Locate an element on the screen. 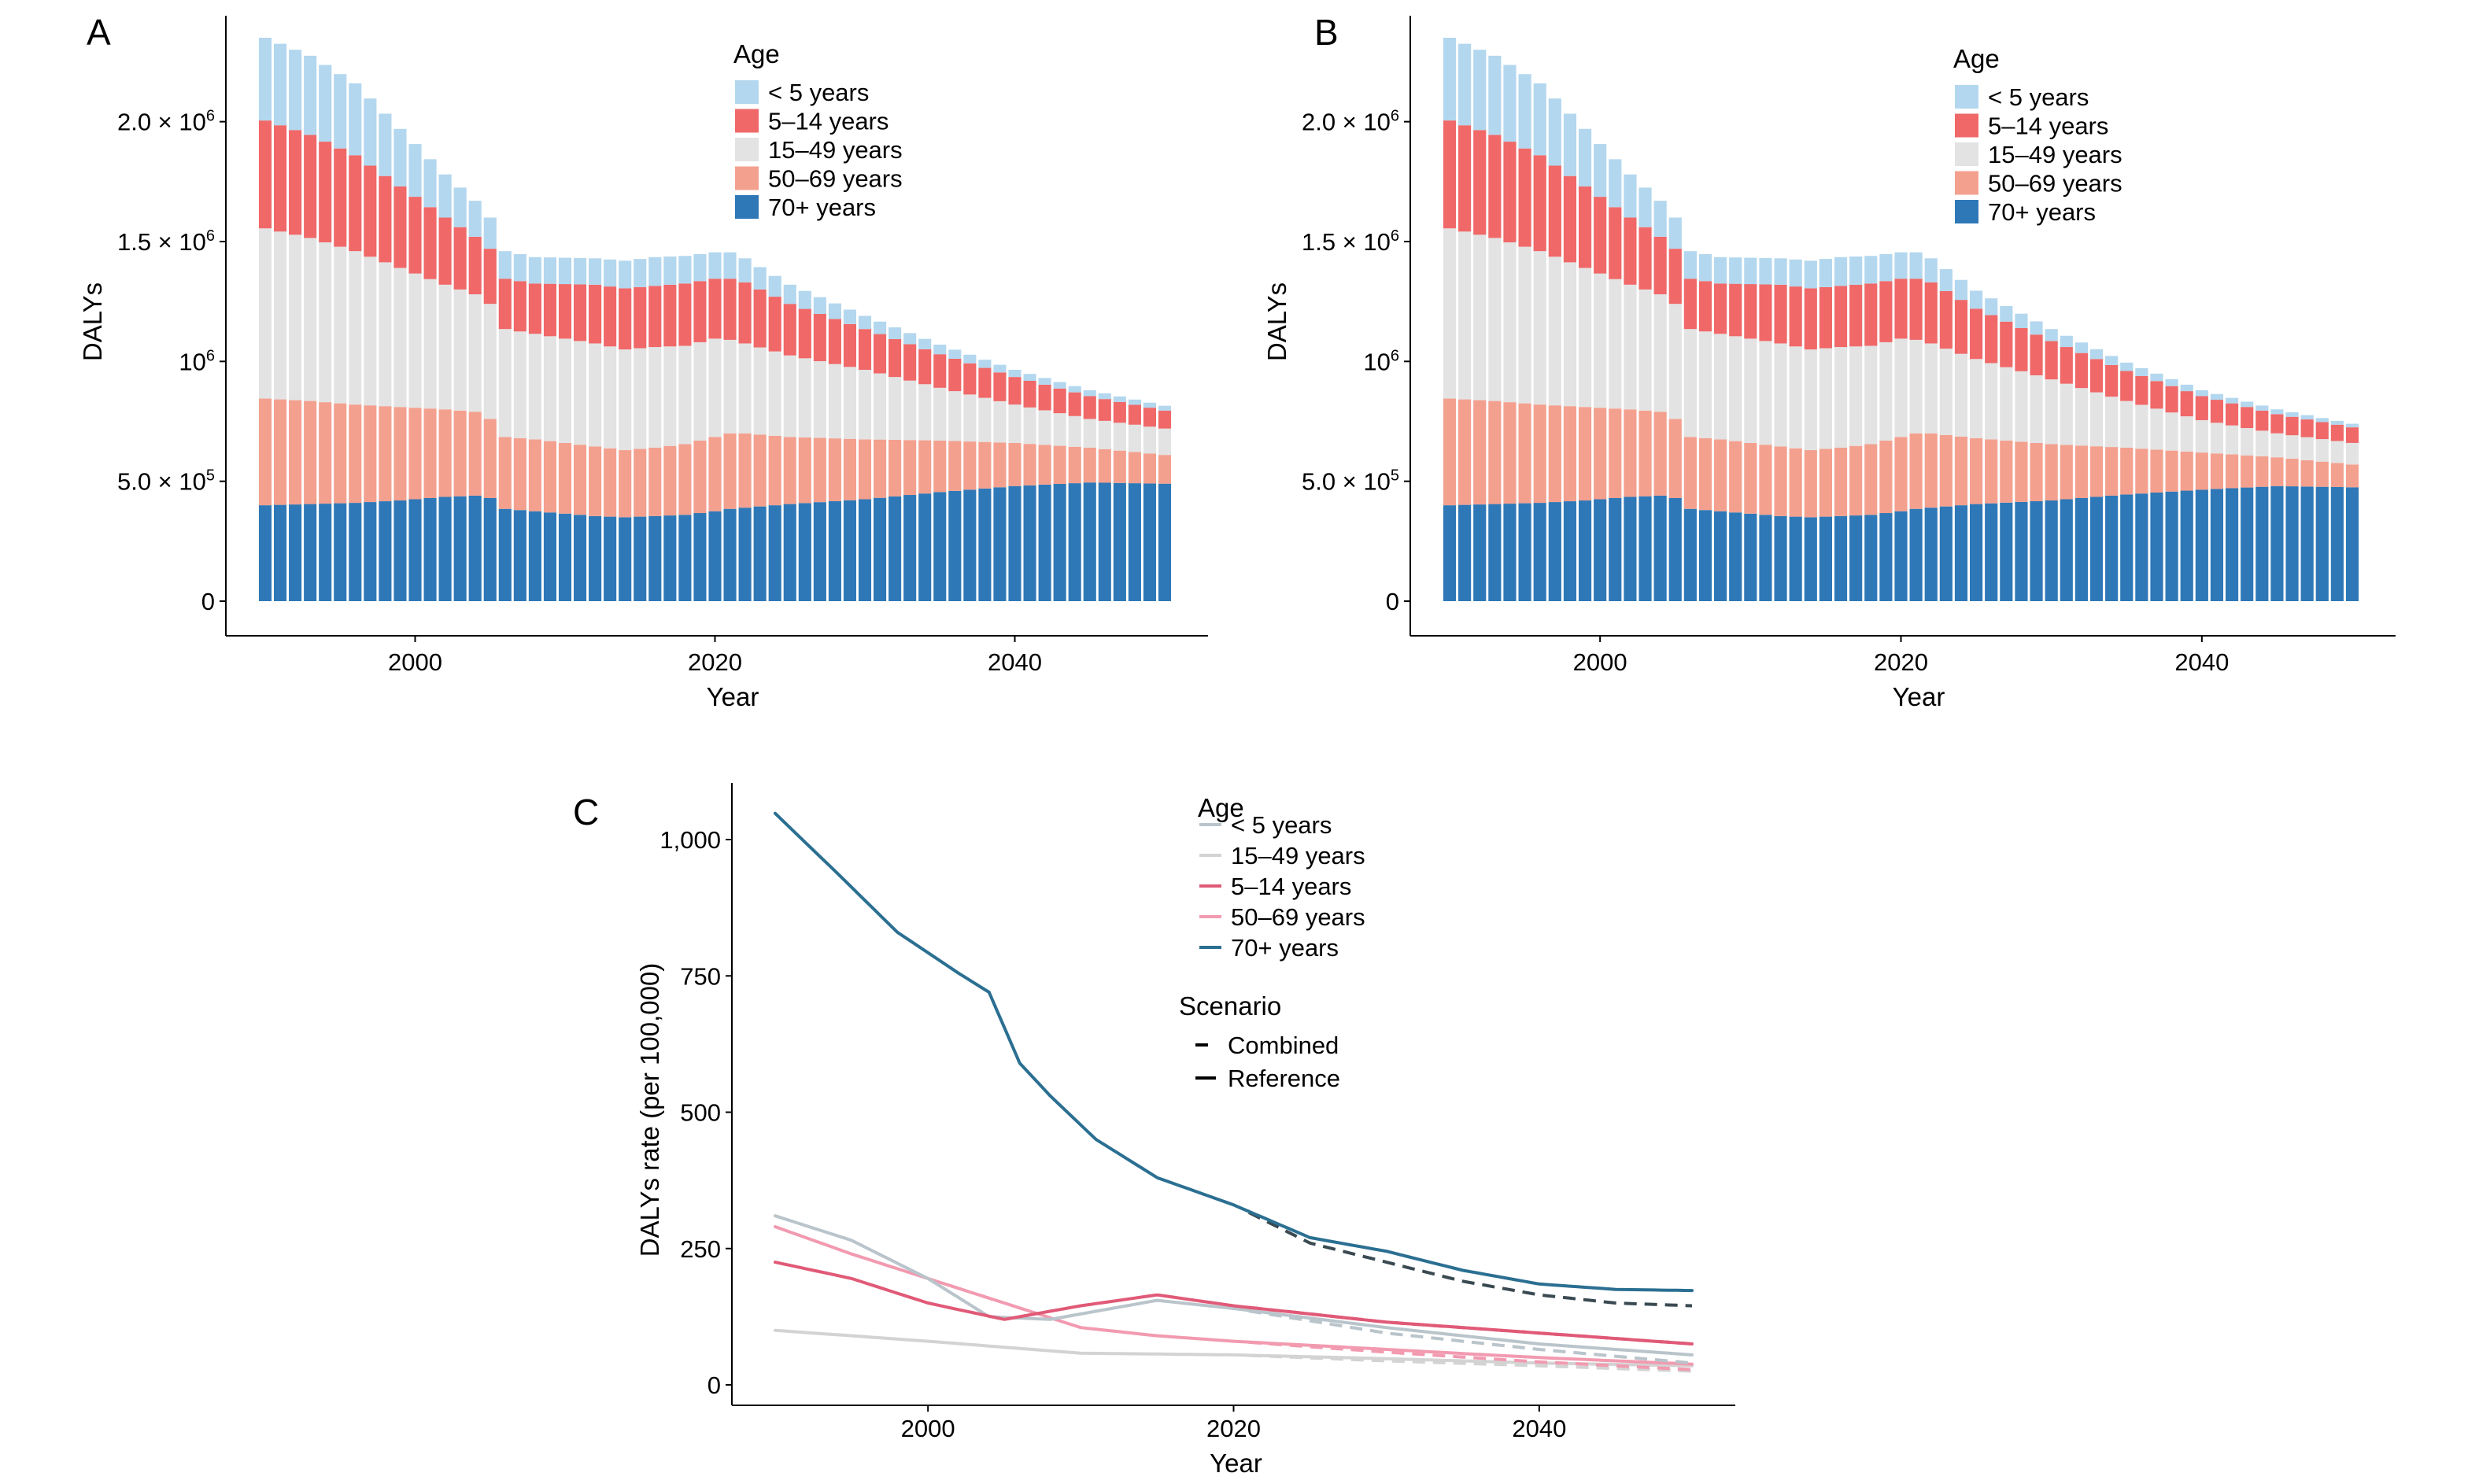  bar-2043-70-years is located at coordinates (1059, 542).